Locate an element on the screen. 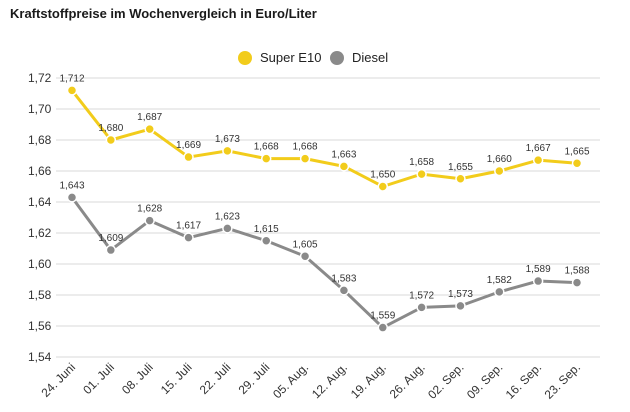 This screenshot has width=630, height=412. data-label-super: 1,680 is located at coordinates (110, 128).